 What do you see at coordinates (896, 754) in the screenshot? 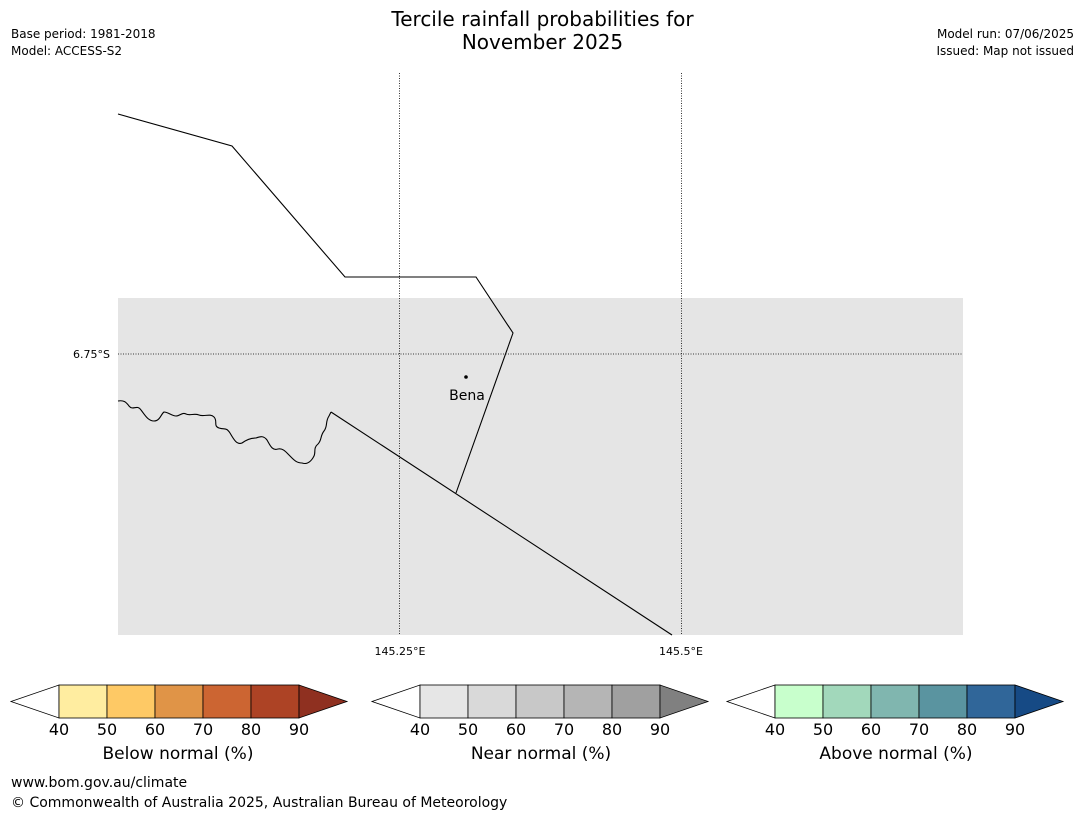
I see `above-normal-title: Above normal (%)` at bounding box center [896, 754].